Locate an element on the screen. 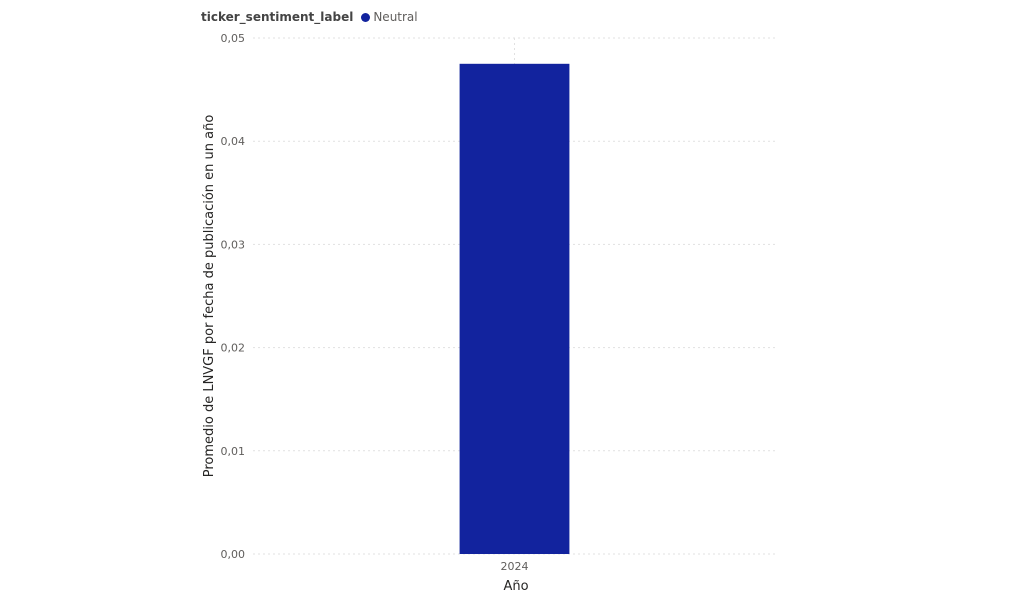  legend-title: ticker_sentiment_label is located at coordinates (277, 17).